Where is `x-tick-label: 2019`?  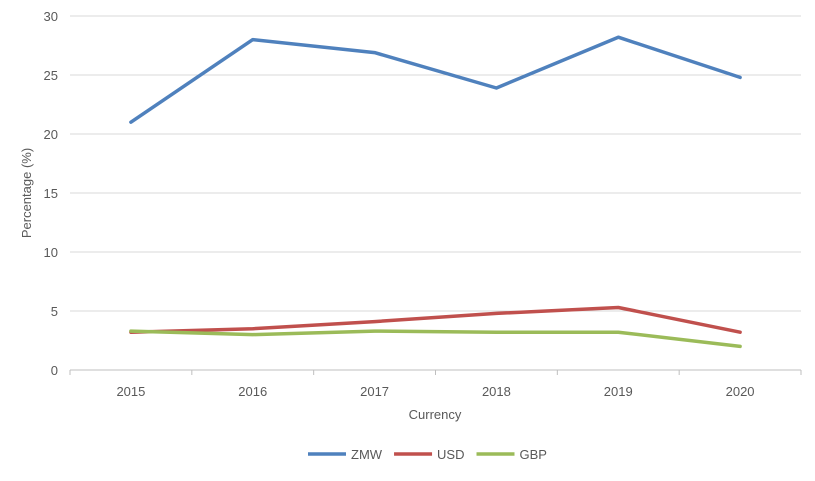 x-tick-label: 2019 is located at coordinates (618, 391).